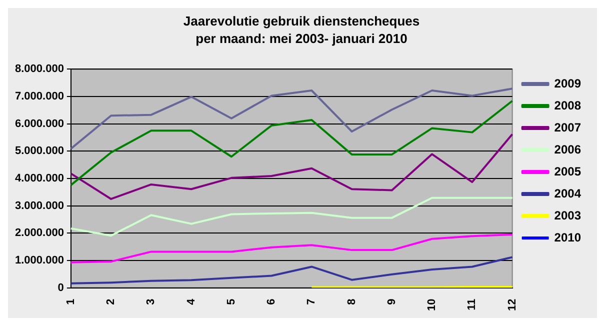 The width and height of the screenshot is (605, 326). Describe the element at coordinates (39, 69) in the screenshot. I see `y-tick-label: 8.000.000` at that location.